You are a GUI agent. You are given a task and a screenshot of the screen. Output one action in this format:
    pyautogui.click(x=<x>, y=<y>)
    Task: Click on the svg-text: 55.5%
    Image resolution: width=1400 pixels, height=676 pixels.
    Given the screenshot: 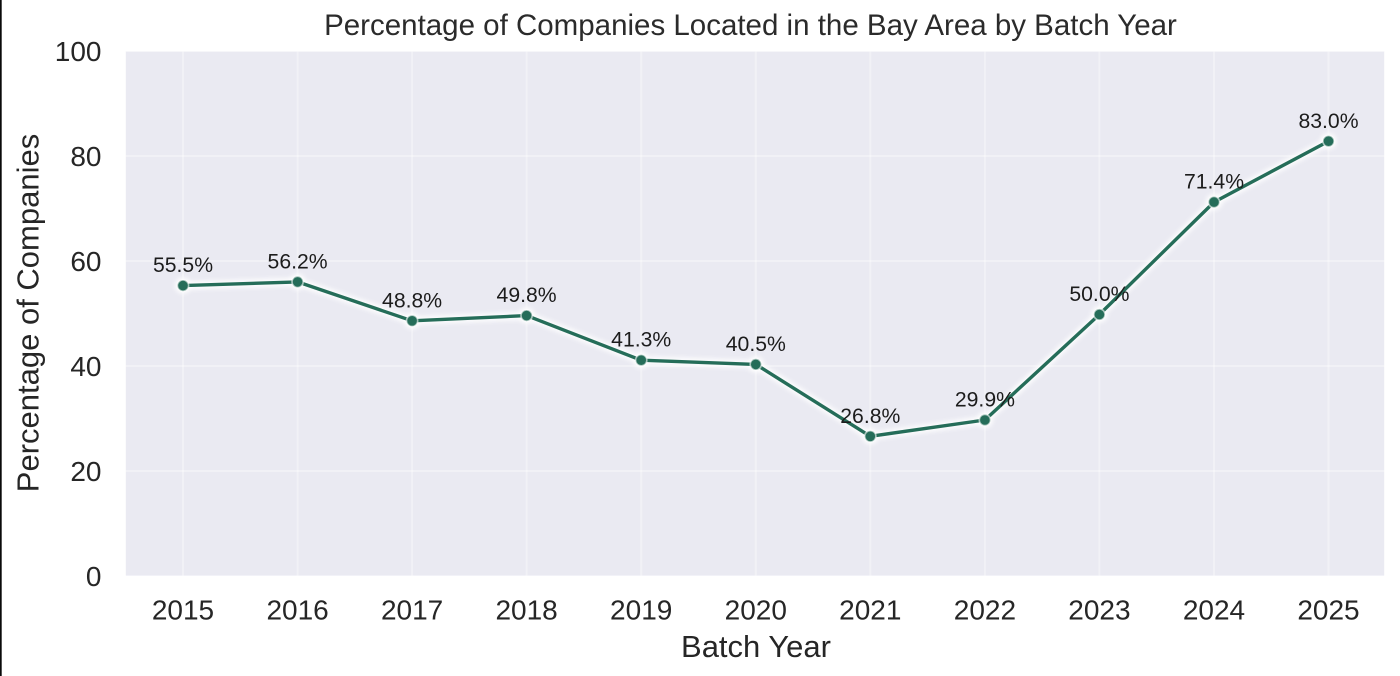 What is the action you would take?
    pyautogui.click(x=183, y=265)
    